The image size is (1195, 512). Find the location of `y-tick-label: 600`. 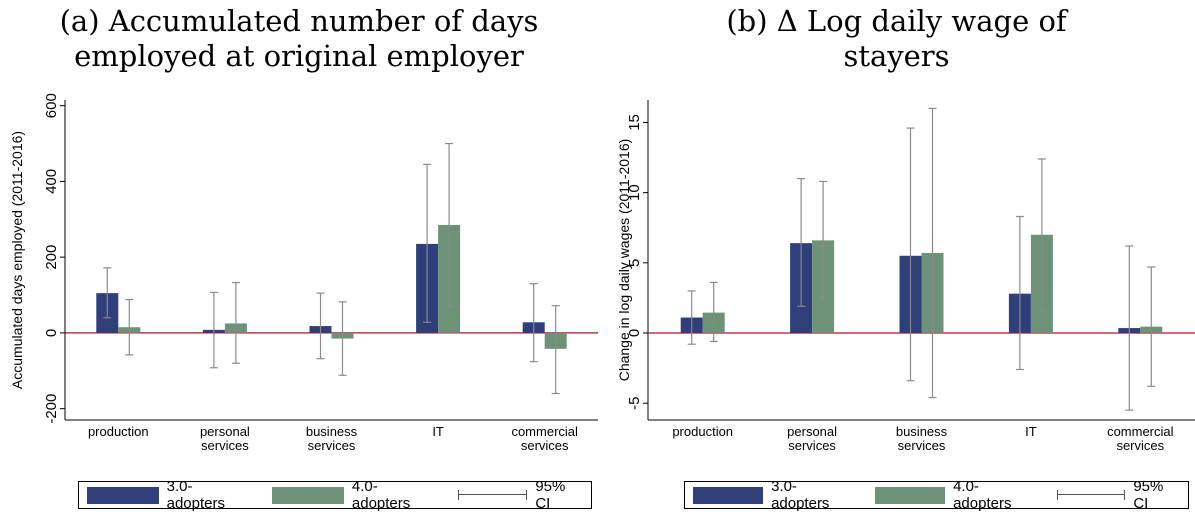

y-tick-label: 600 is located at coordinates (51, 105).